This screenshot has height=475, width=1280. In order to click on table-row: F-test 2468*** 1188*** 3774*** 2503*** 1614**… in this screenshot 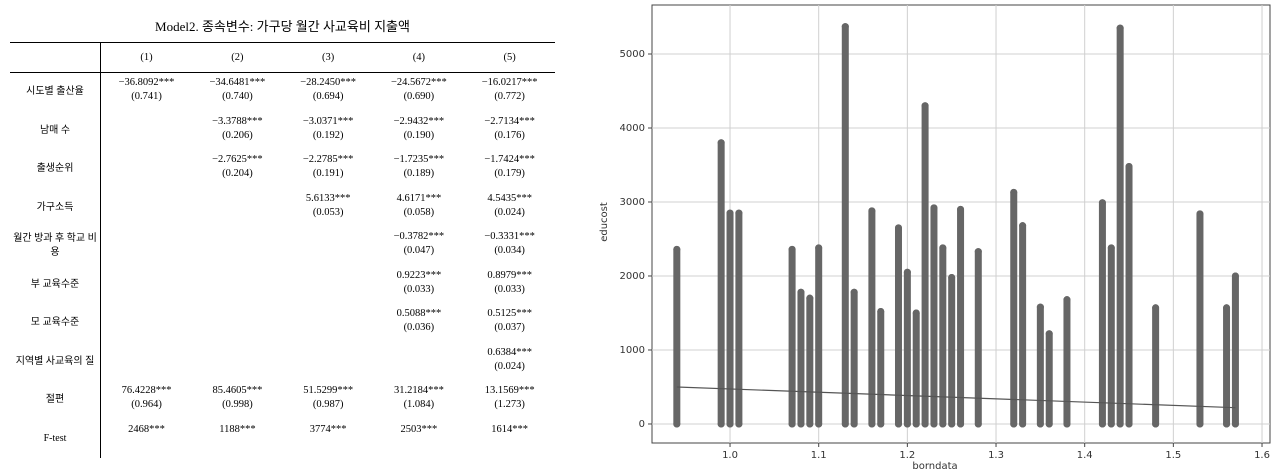, I will do `click(282, 439)`.